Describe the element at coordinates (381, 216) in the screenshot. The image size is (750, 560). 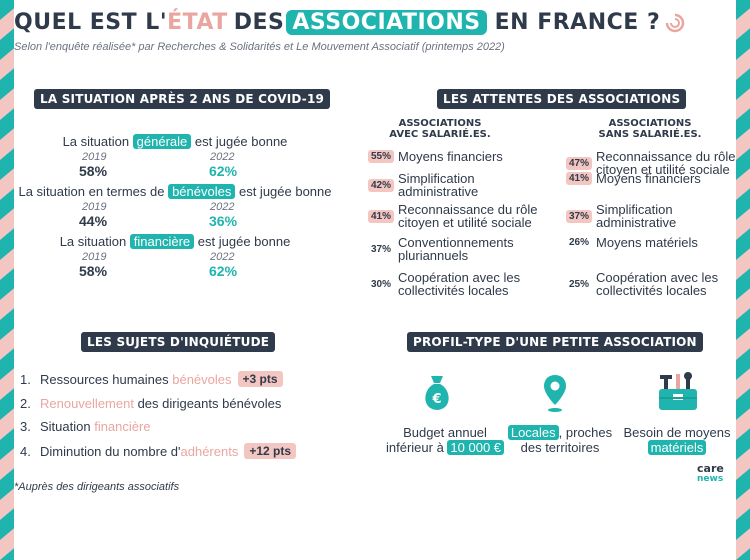
I see `attente-percent: 41%` at that location.